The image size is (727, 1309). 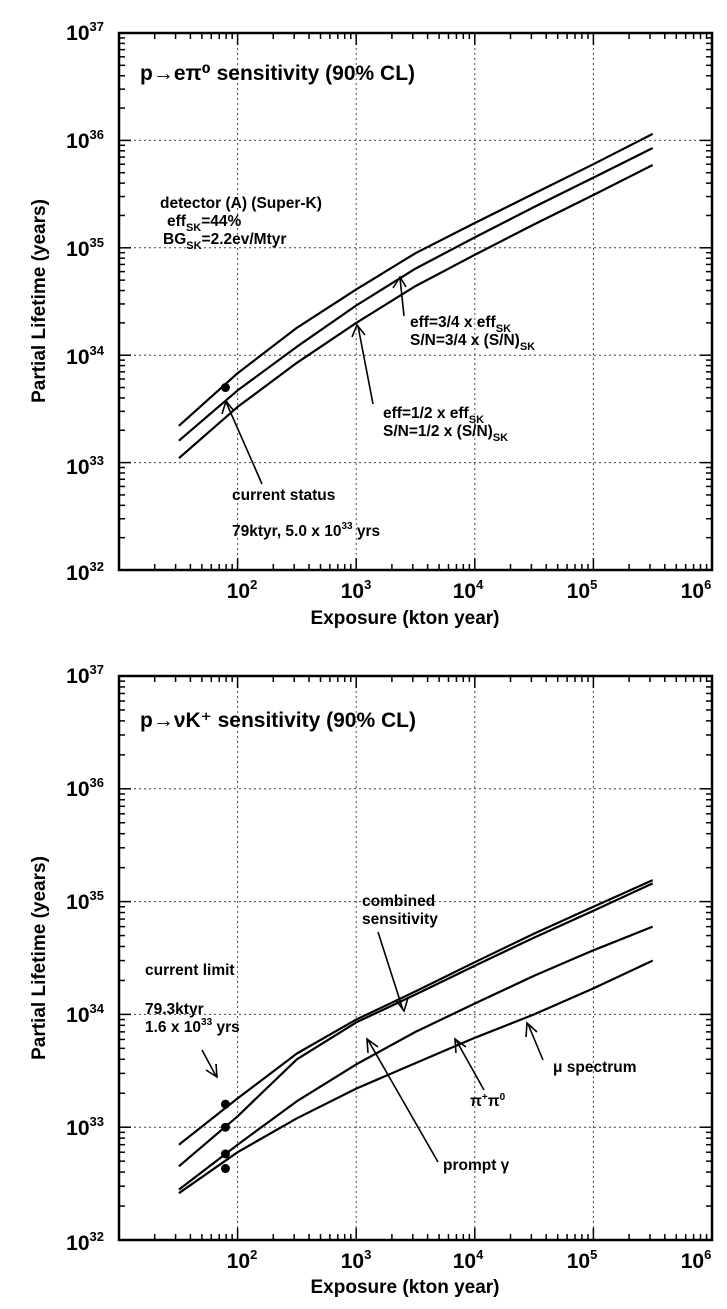 I want to click on annotation-pi-pi0: π+π0, so click(x=488, y=1101).